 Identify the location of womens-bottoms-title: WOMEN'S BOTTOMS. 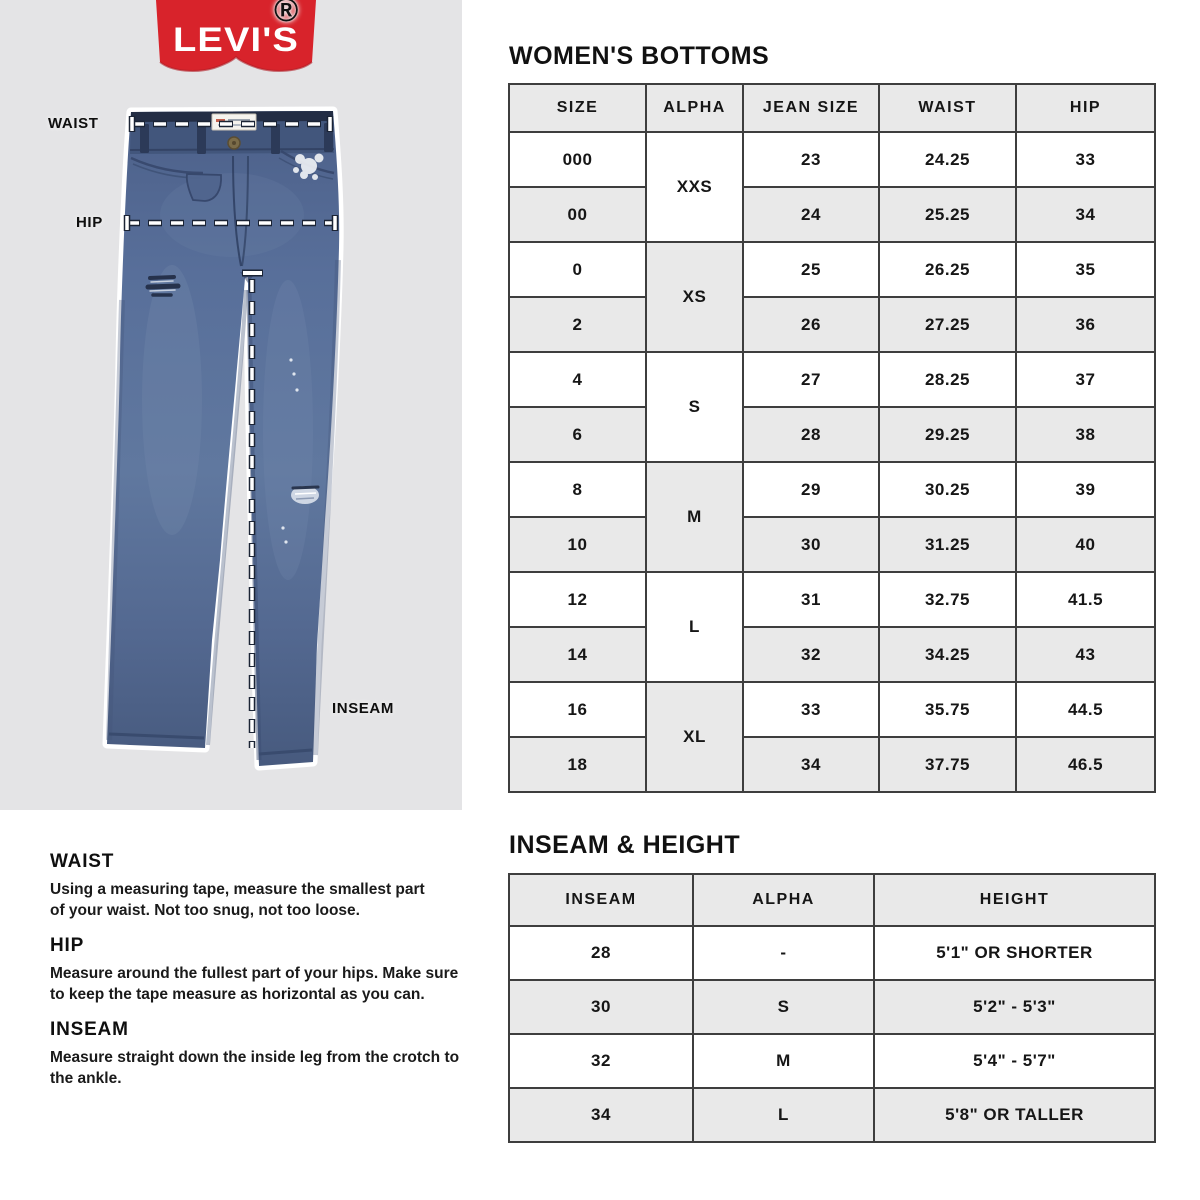
(639, 56).